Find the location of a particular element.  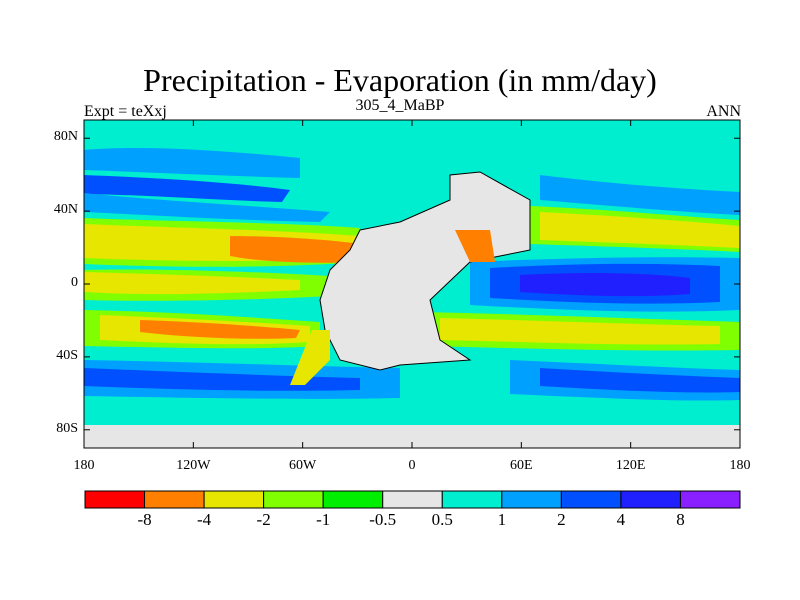

colorbar-label: 8 is located at coordinates (680, 519).